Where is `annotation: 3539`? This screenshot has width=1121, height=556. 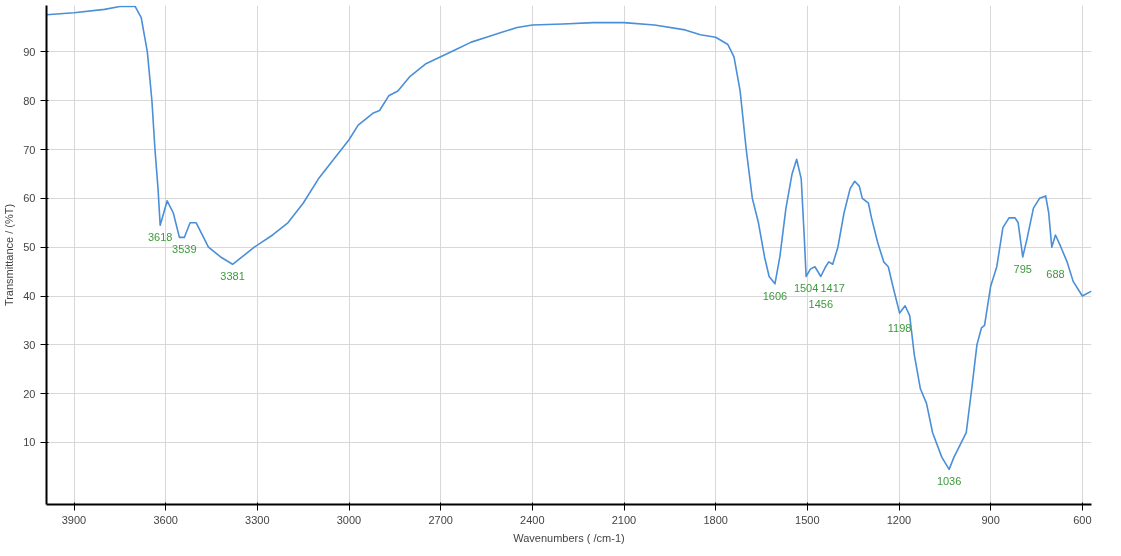
annotation: 3539 is located at coordinates (184, 249).